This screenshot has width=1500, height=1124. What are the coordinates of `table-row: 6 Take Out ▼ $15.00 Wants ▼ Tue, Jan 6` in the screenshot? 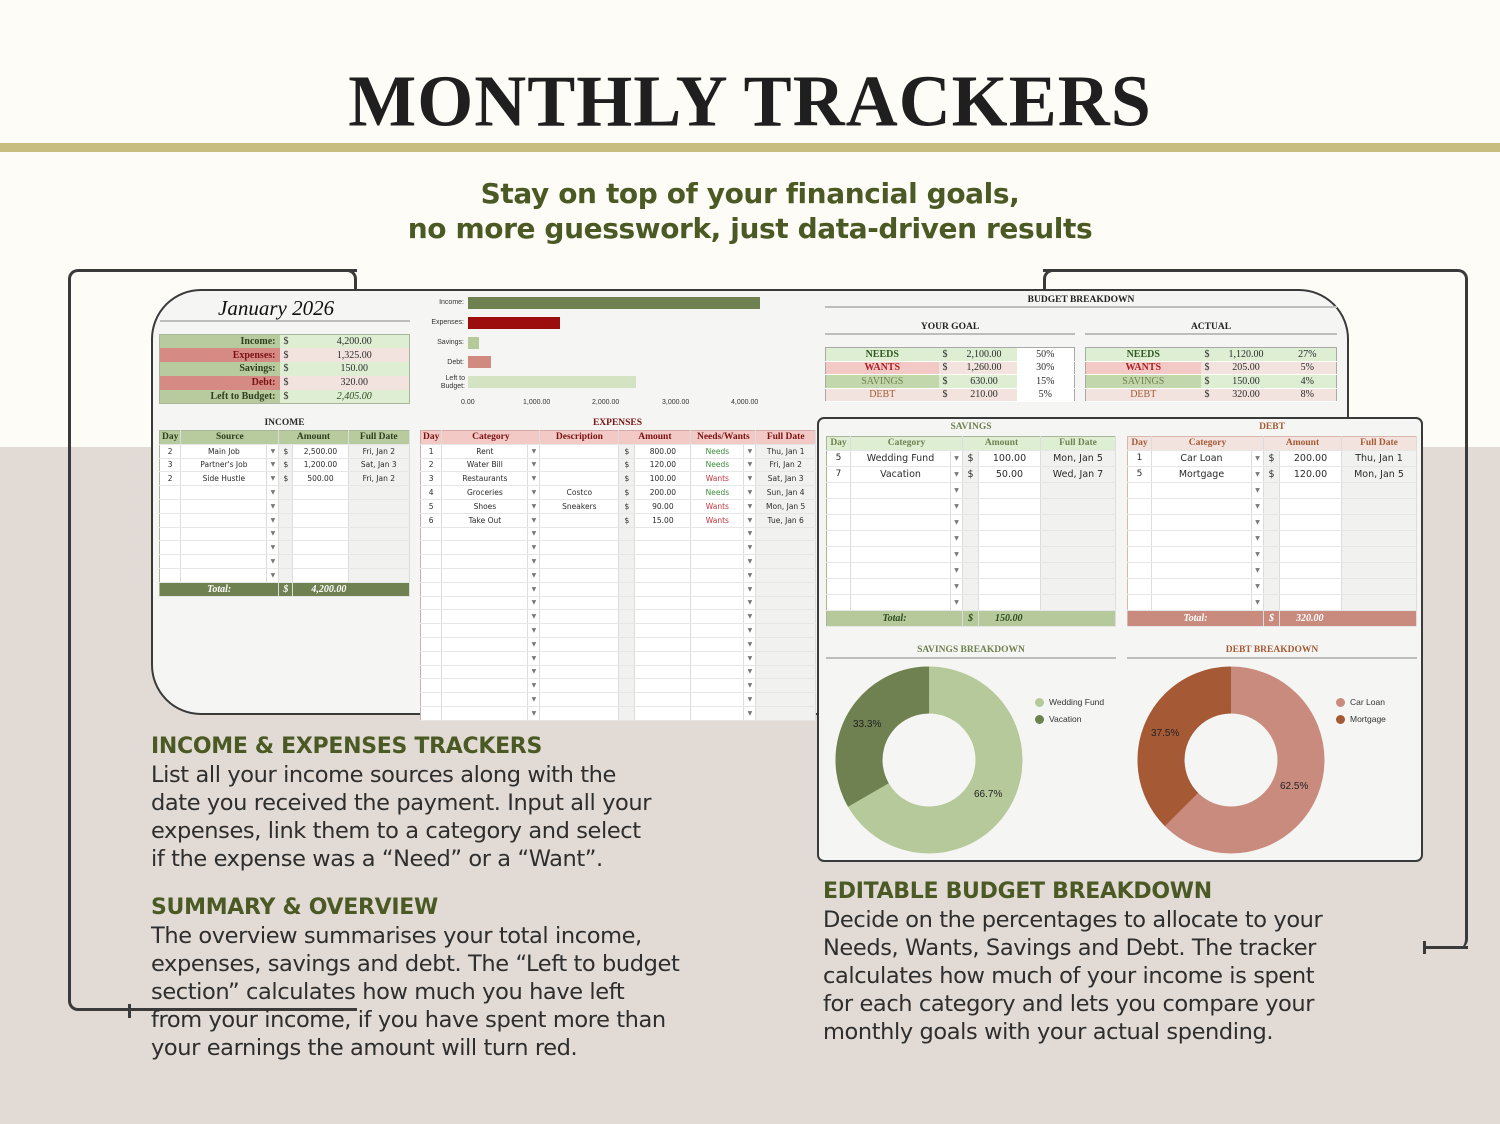 It's located at (618, 520).